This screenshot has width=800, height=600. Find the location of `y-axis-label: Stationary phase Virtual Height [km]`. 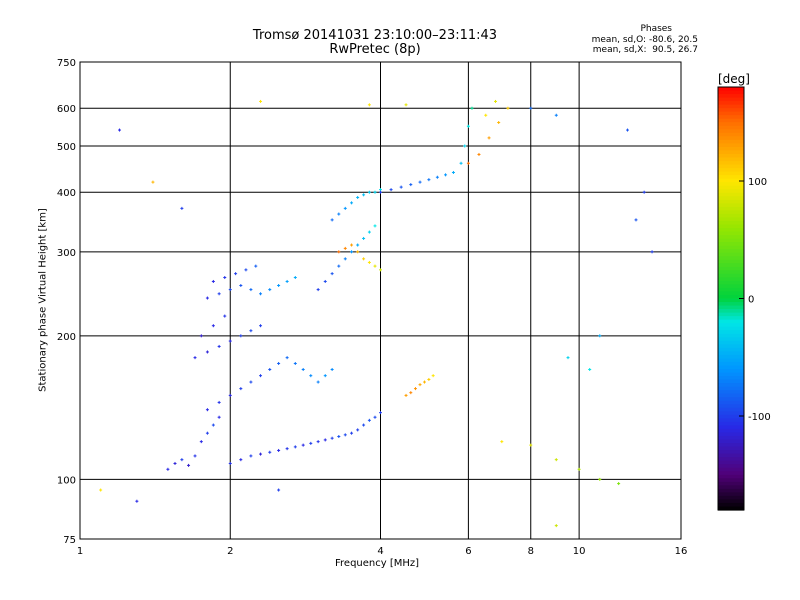

y-axis-label: Stationary phase Virtual Height [km] is located at coordinates (43, 300).